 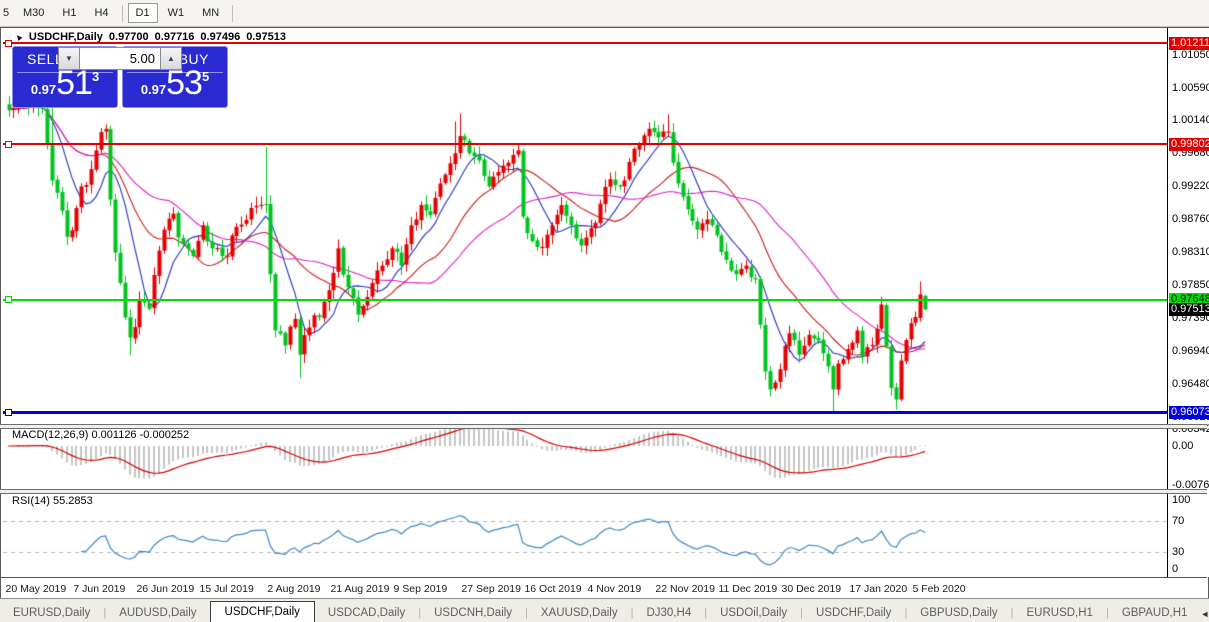 I want to click on one-click-trade-panel: SELL 0.97513 BUY 0.97535 ▼ ▲, so click(x=120, y=77).